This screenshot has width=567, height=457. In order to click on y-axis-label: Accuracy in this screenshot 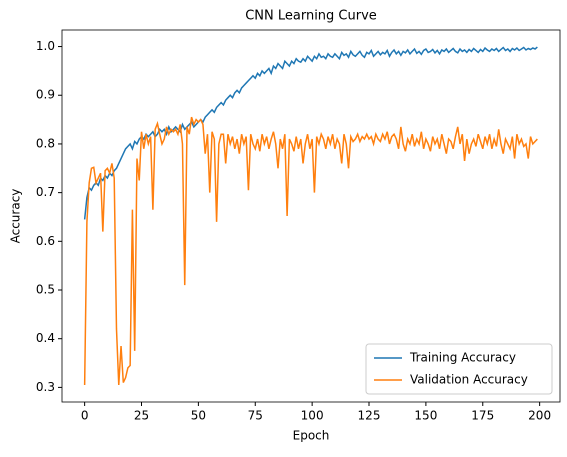, I will do `click(16, 216)`.